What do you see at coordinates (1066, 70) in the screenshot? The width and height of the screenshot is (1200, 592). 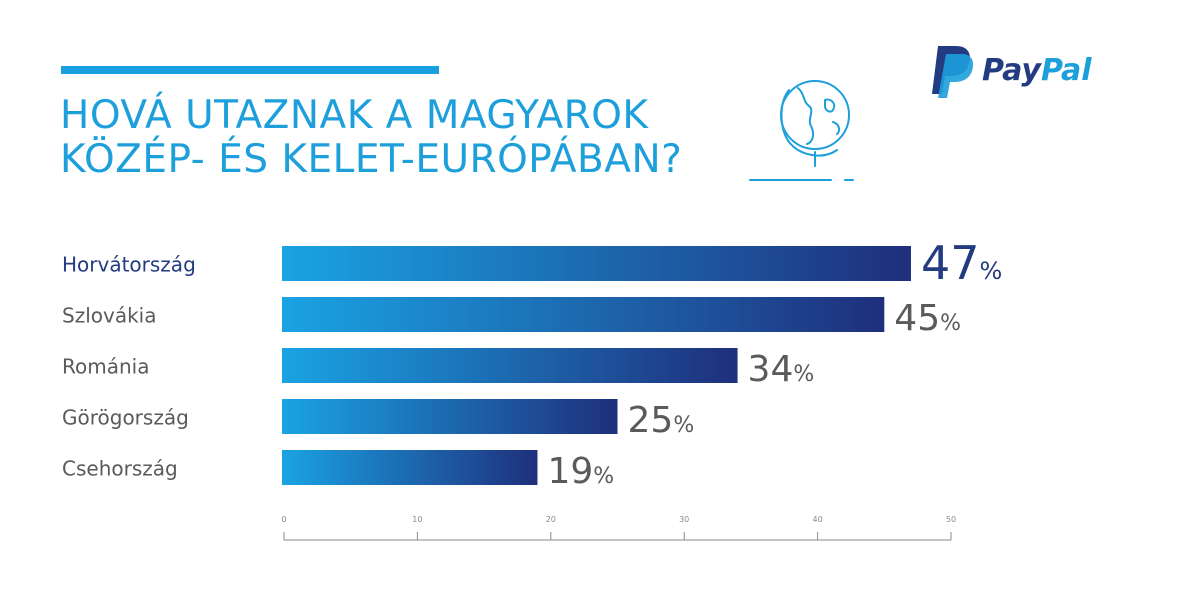 I see `brand-name-part-2: Pal` at bounding box center [1066, 70].